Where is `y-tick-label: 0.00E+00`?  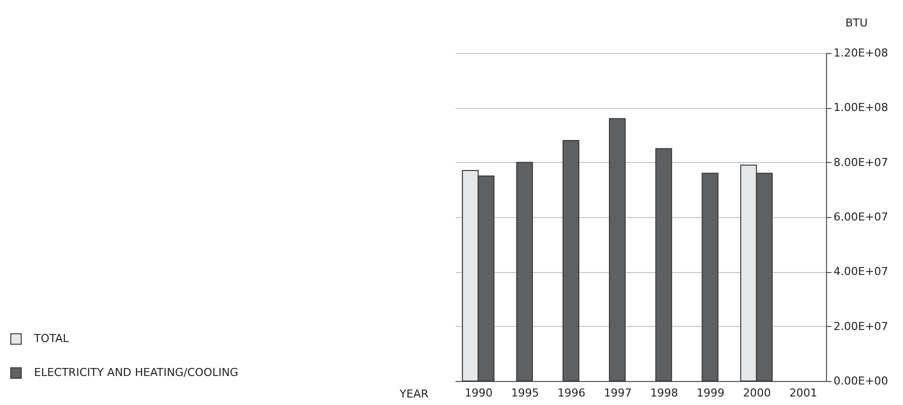
y-tick-label: 0.00E+00 is located at coordinates (861, 381).